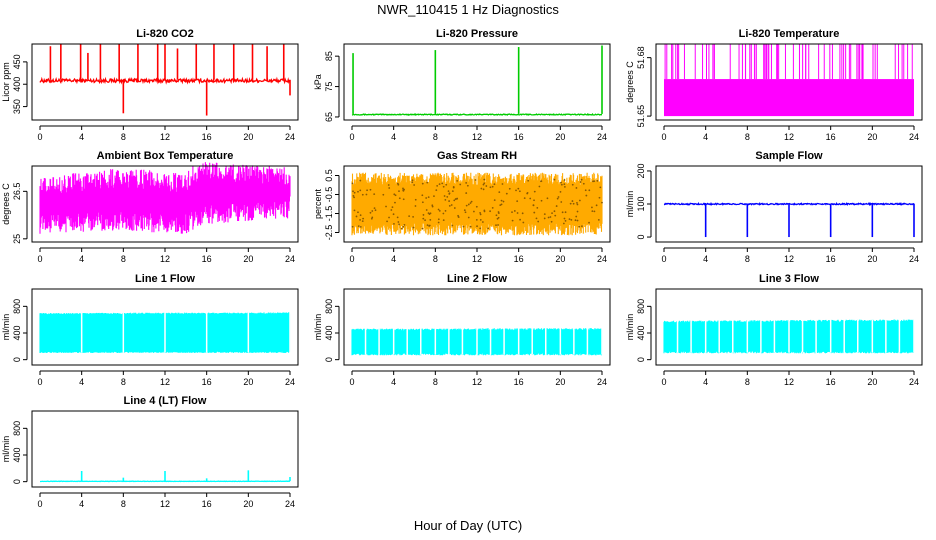  I want to click on y-axis: 65 75 85 kPa, so click(326, 86).